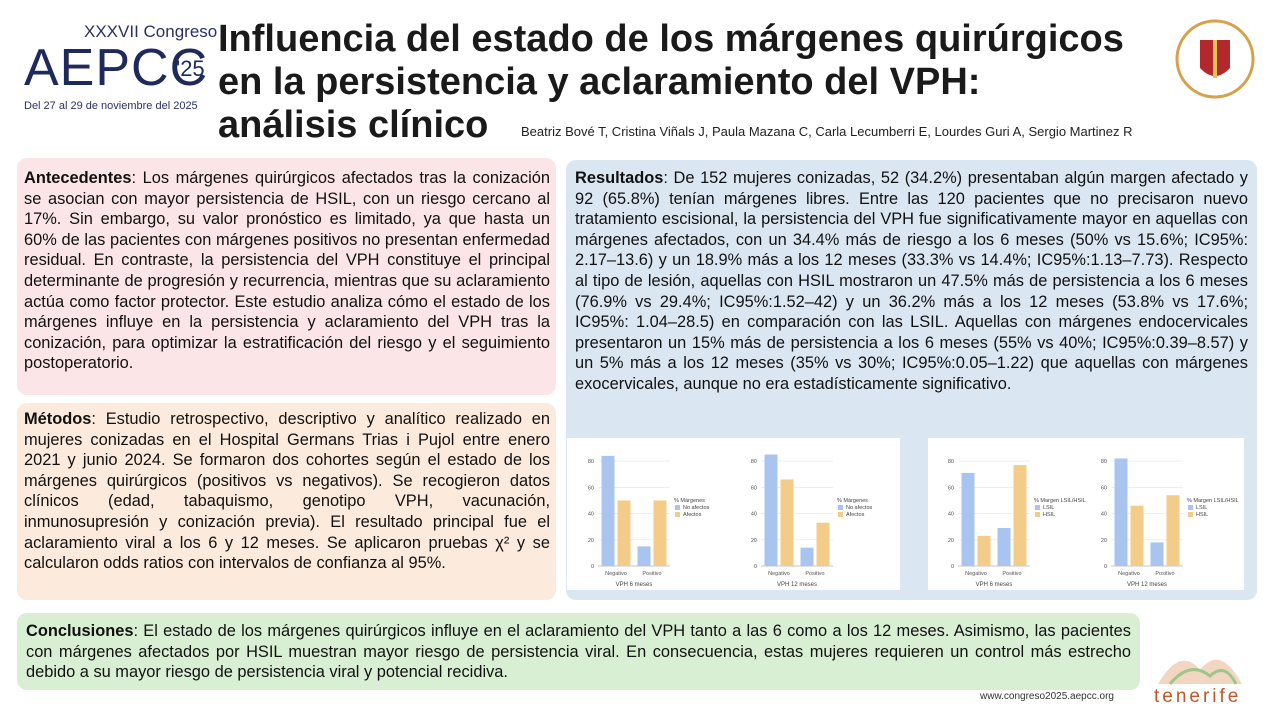  What do you see at coordinates (353, 125) in the screenshot?
I see `title-line: análisis clínico` at bounding box center [353, 125].